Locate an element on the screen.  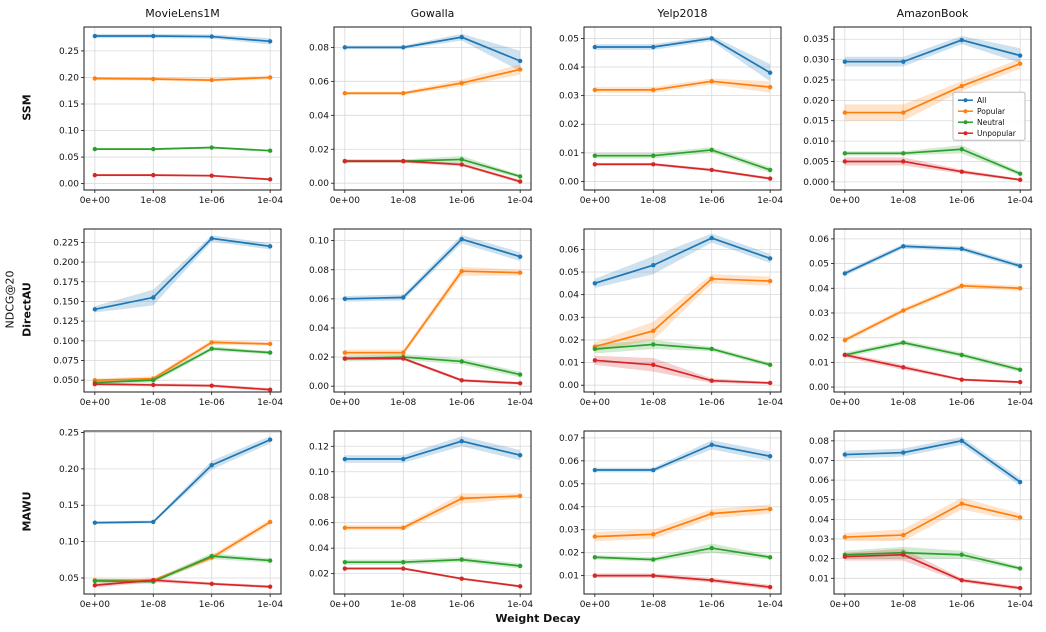
y-axis-label: NDCG@20 is located at coordinates (10, 299).